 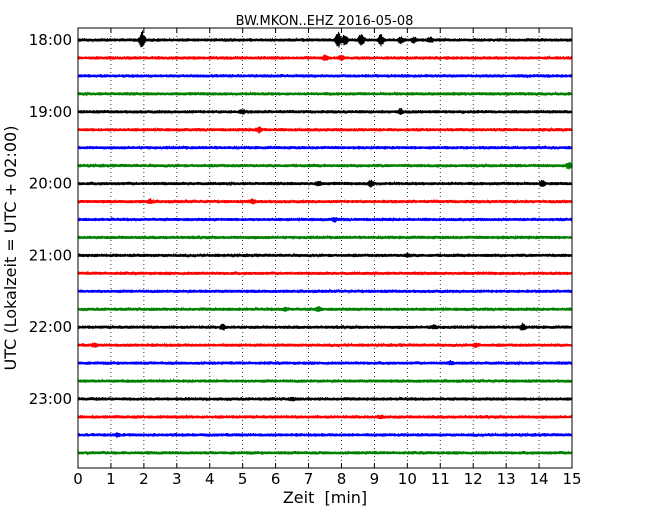 What do you see at coordinates (50, 40) in the screenshot?
I see `y-tick-label: 18:00` at bounding box center [50, 40].